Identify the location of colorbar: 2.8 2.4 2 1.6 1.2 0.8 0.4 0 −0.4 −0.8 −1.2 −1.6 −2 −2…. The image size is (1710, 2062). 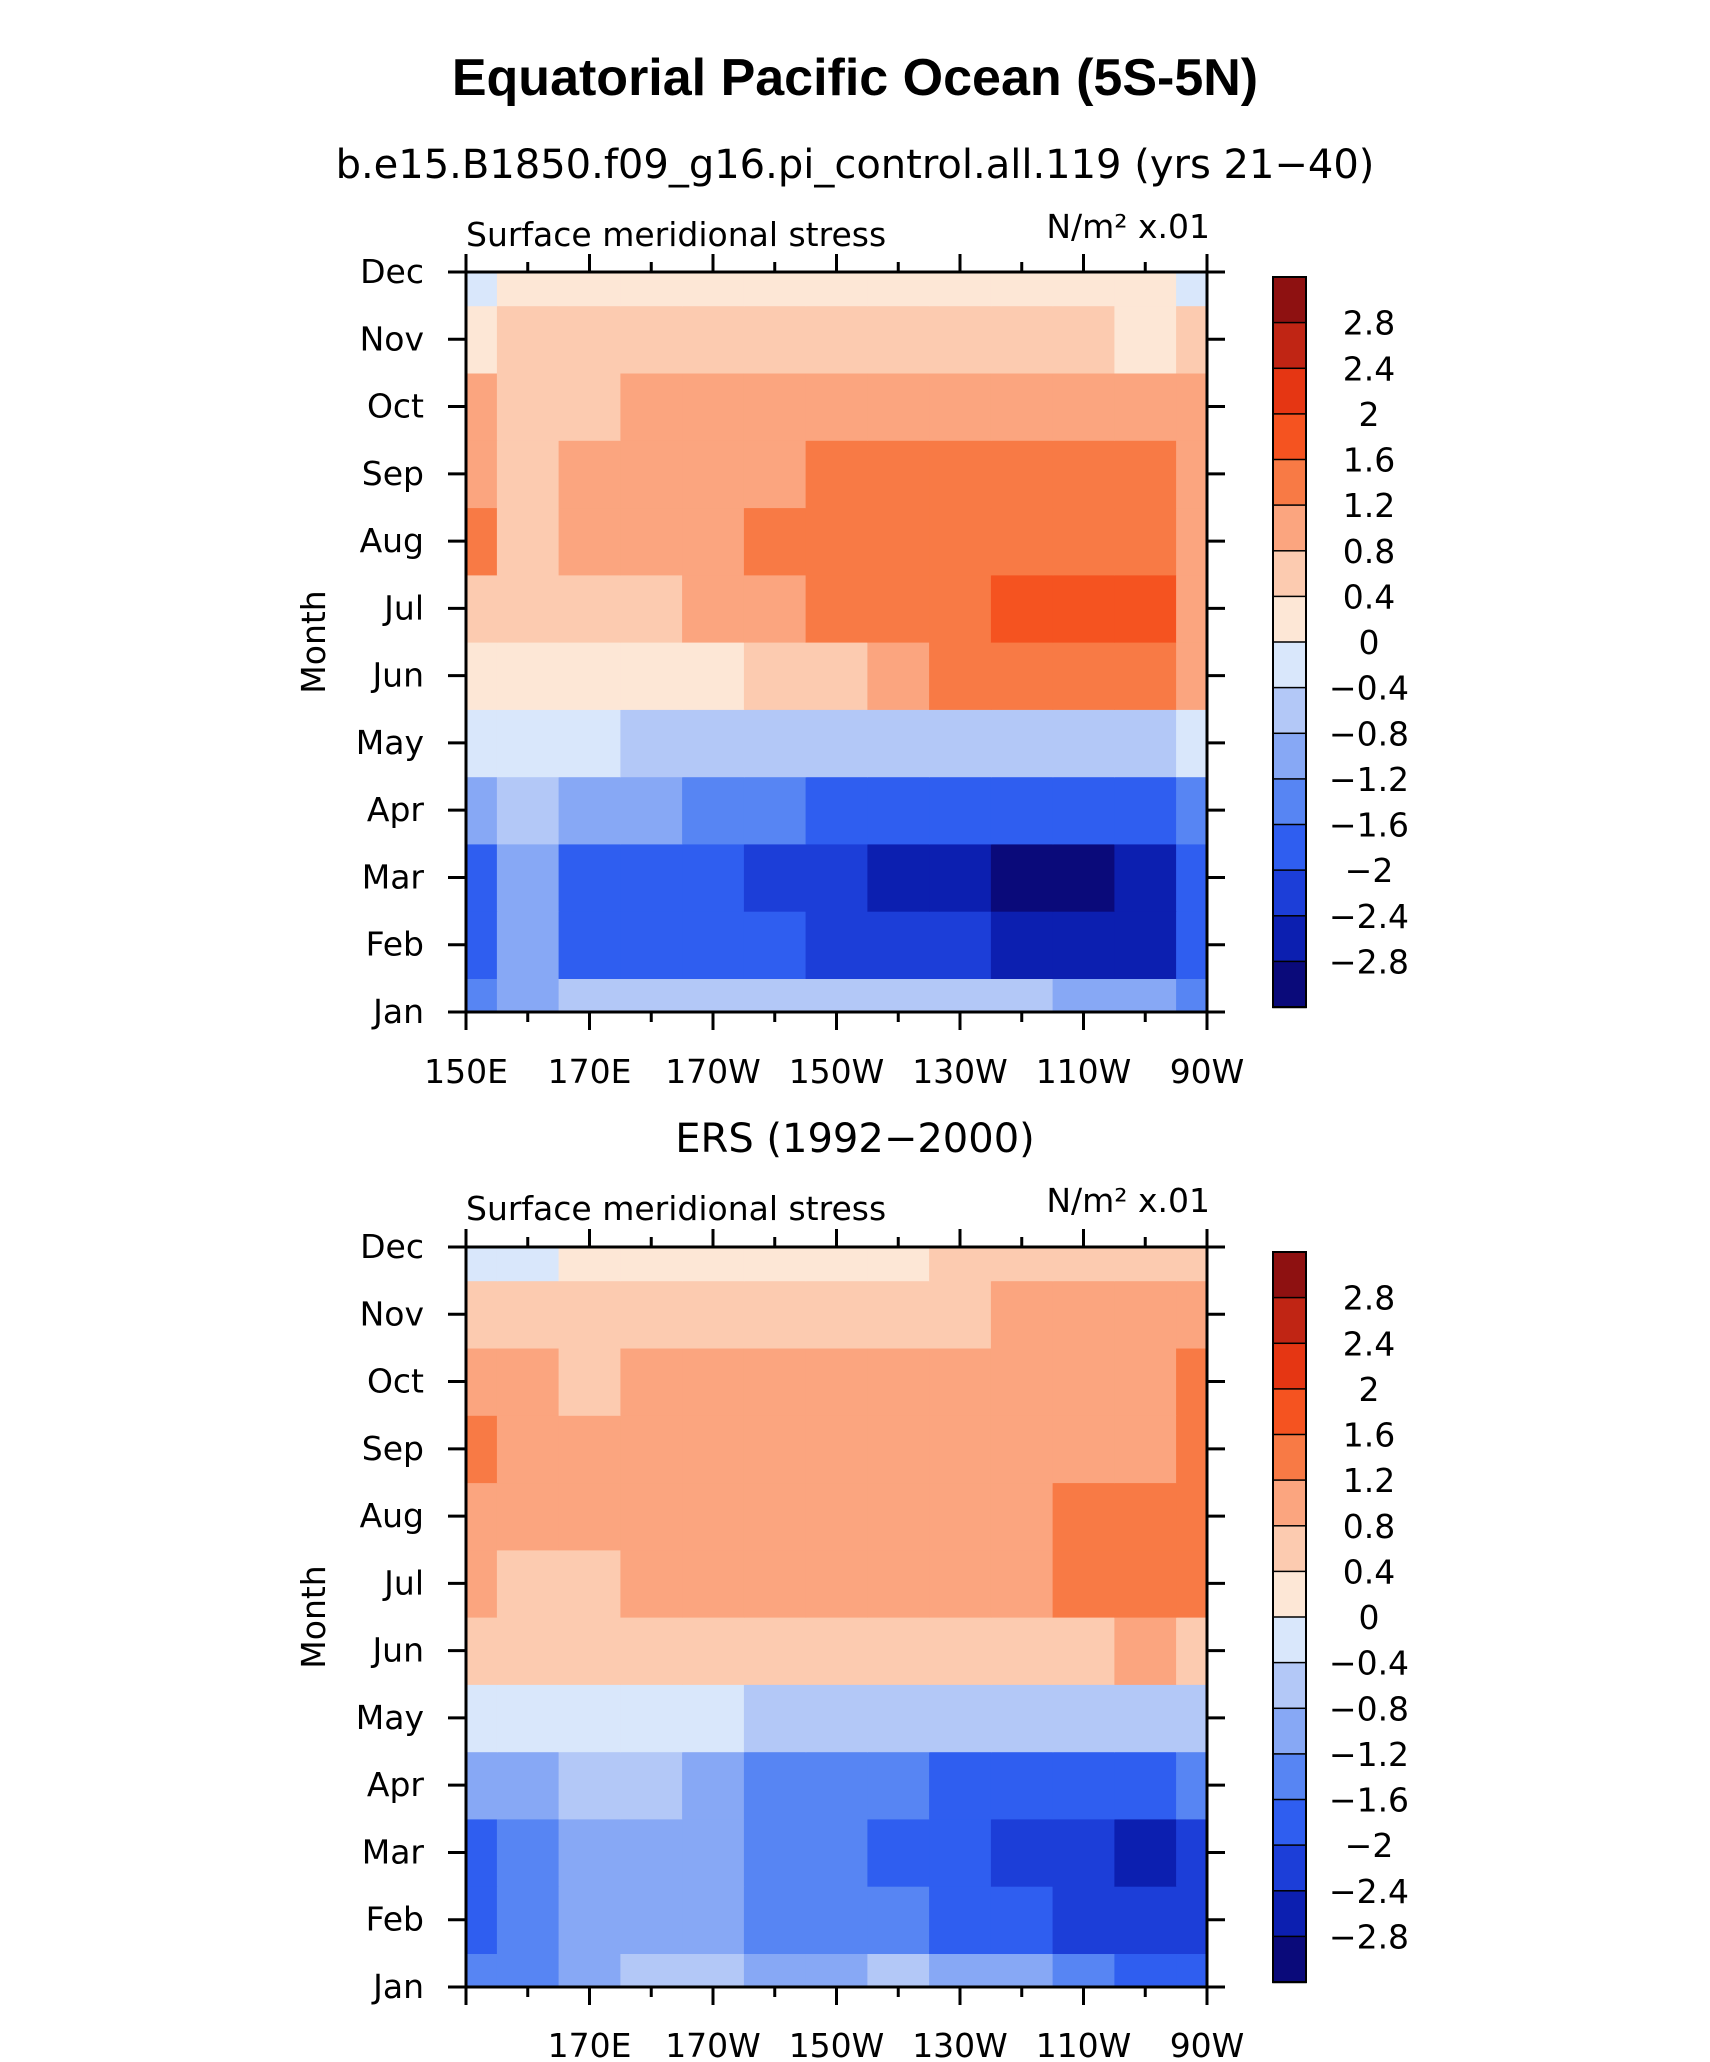
(1340, 642).